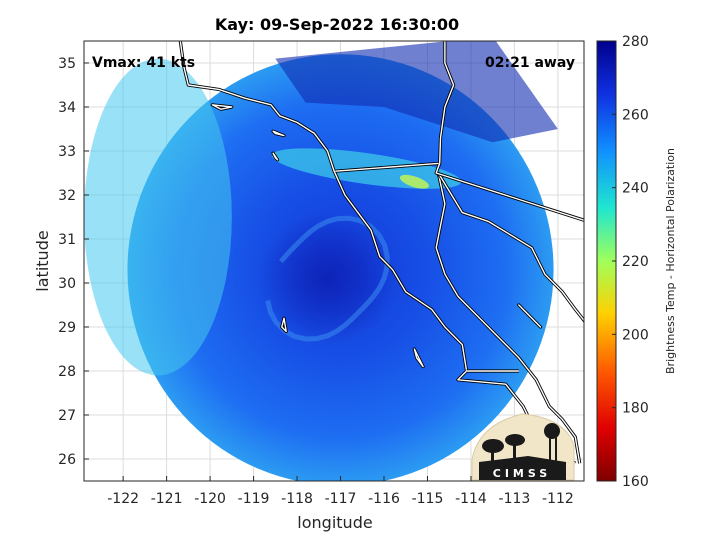 This screenshot has height=540, width=720. Describe the element at coordinates (635, 262) in the screenshot. I see `colorbar-tick-label: 220` at that location.